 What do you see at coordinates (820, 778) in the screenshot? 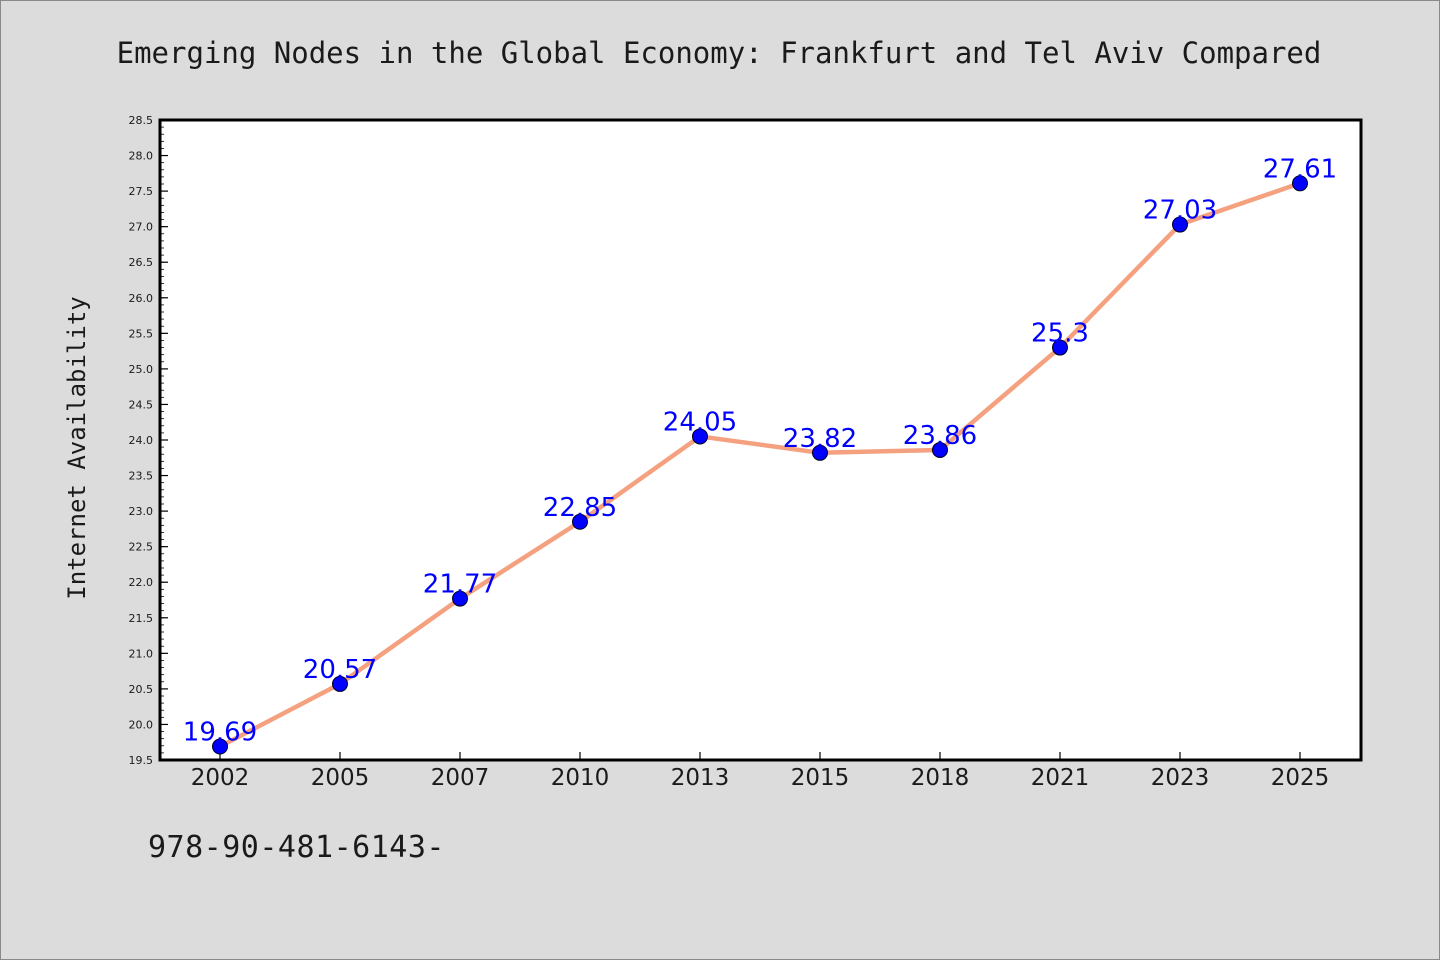
I see `x-tick-label: 2015` at bounding box center [820, 778].